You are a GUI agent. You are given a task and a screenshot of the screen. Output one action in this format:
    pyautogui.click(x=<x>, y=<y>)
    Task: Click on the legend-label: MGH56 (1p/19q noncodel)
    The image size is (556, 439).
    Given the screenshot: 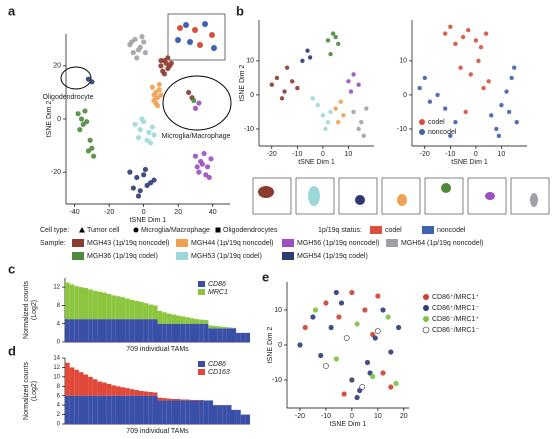 What is the action you would take?
    pyautogui.click(x=338, y=243)
    